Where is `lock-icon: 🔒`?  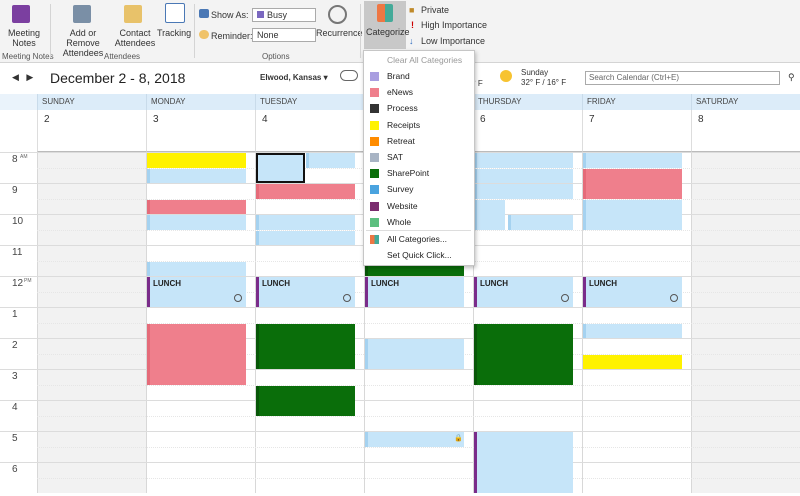 lock-icon: 🔒 is located at coordinates (458, 438).